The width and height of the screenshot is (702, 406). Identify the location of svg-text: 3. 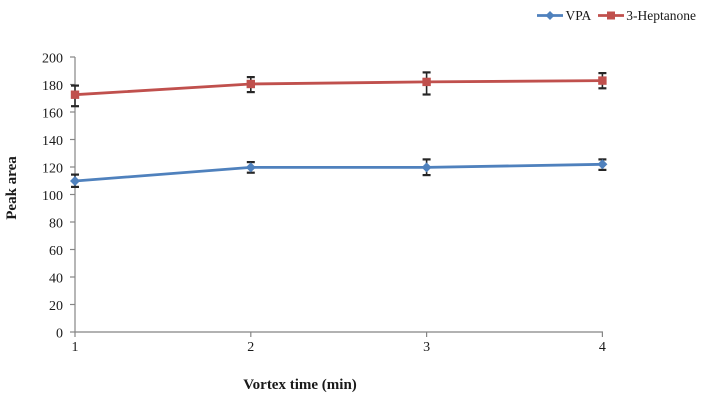
(426, 347).